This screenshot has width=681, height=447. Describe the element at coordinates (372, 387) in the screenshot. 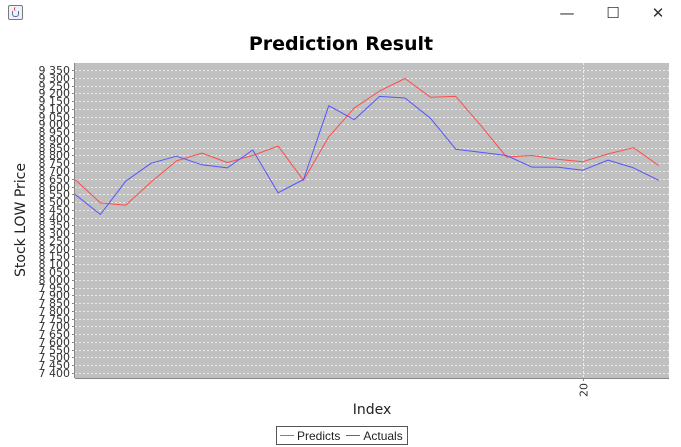

I see `x-axis: 20` at that location.